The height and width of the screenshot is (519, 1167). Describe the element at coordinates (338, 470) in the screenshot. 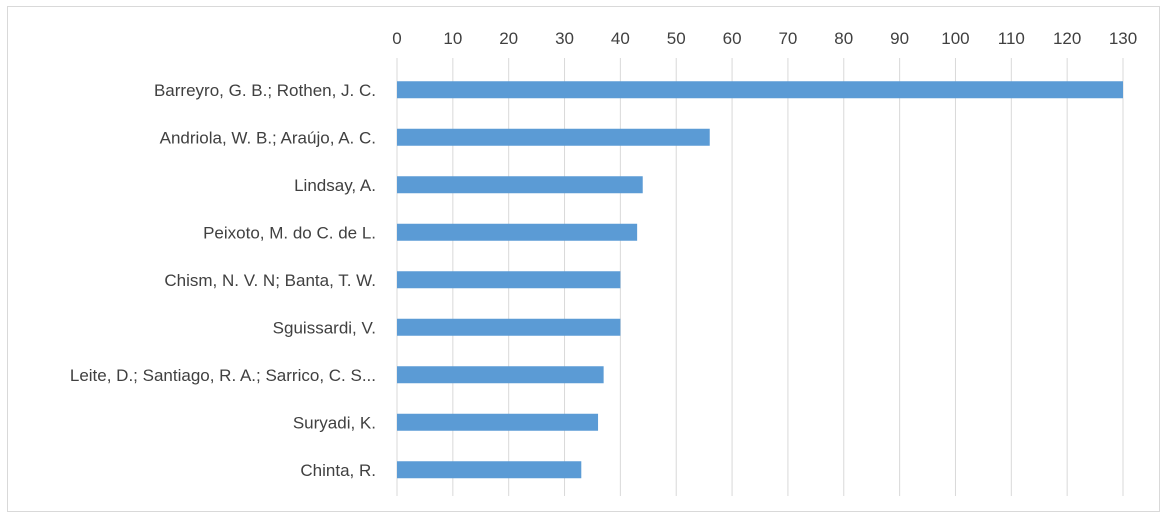

I see `category-label: Chinta, R.` at that location.